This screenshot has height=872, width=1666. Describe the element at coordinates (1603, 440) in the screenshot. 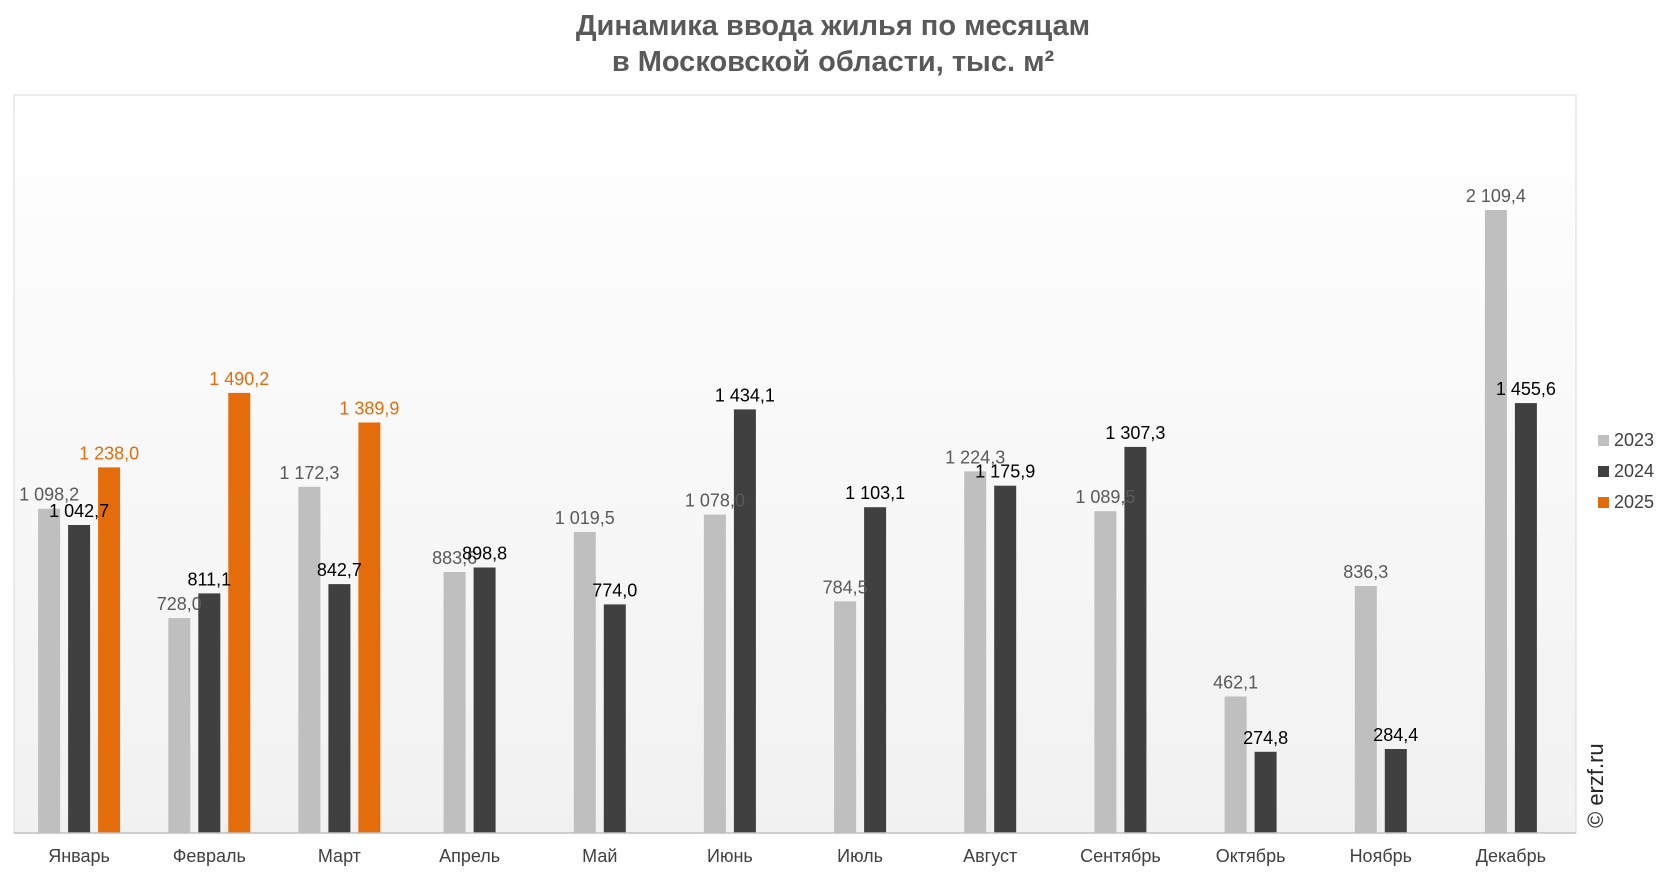

I see `legend-swatch-2023` at that location.